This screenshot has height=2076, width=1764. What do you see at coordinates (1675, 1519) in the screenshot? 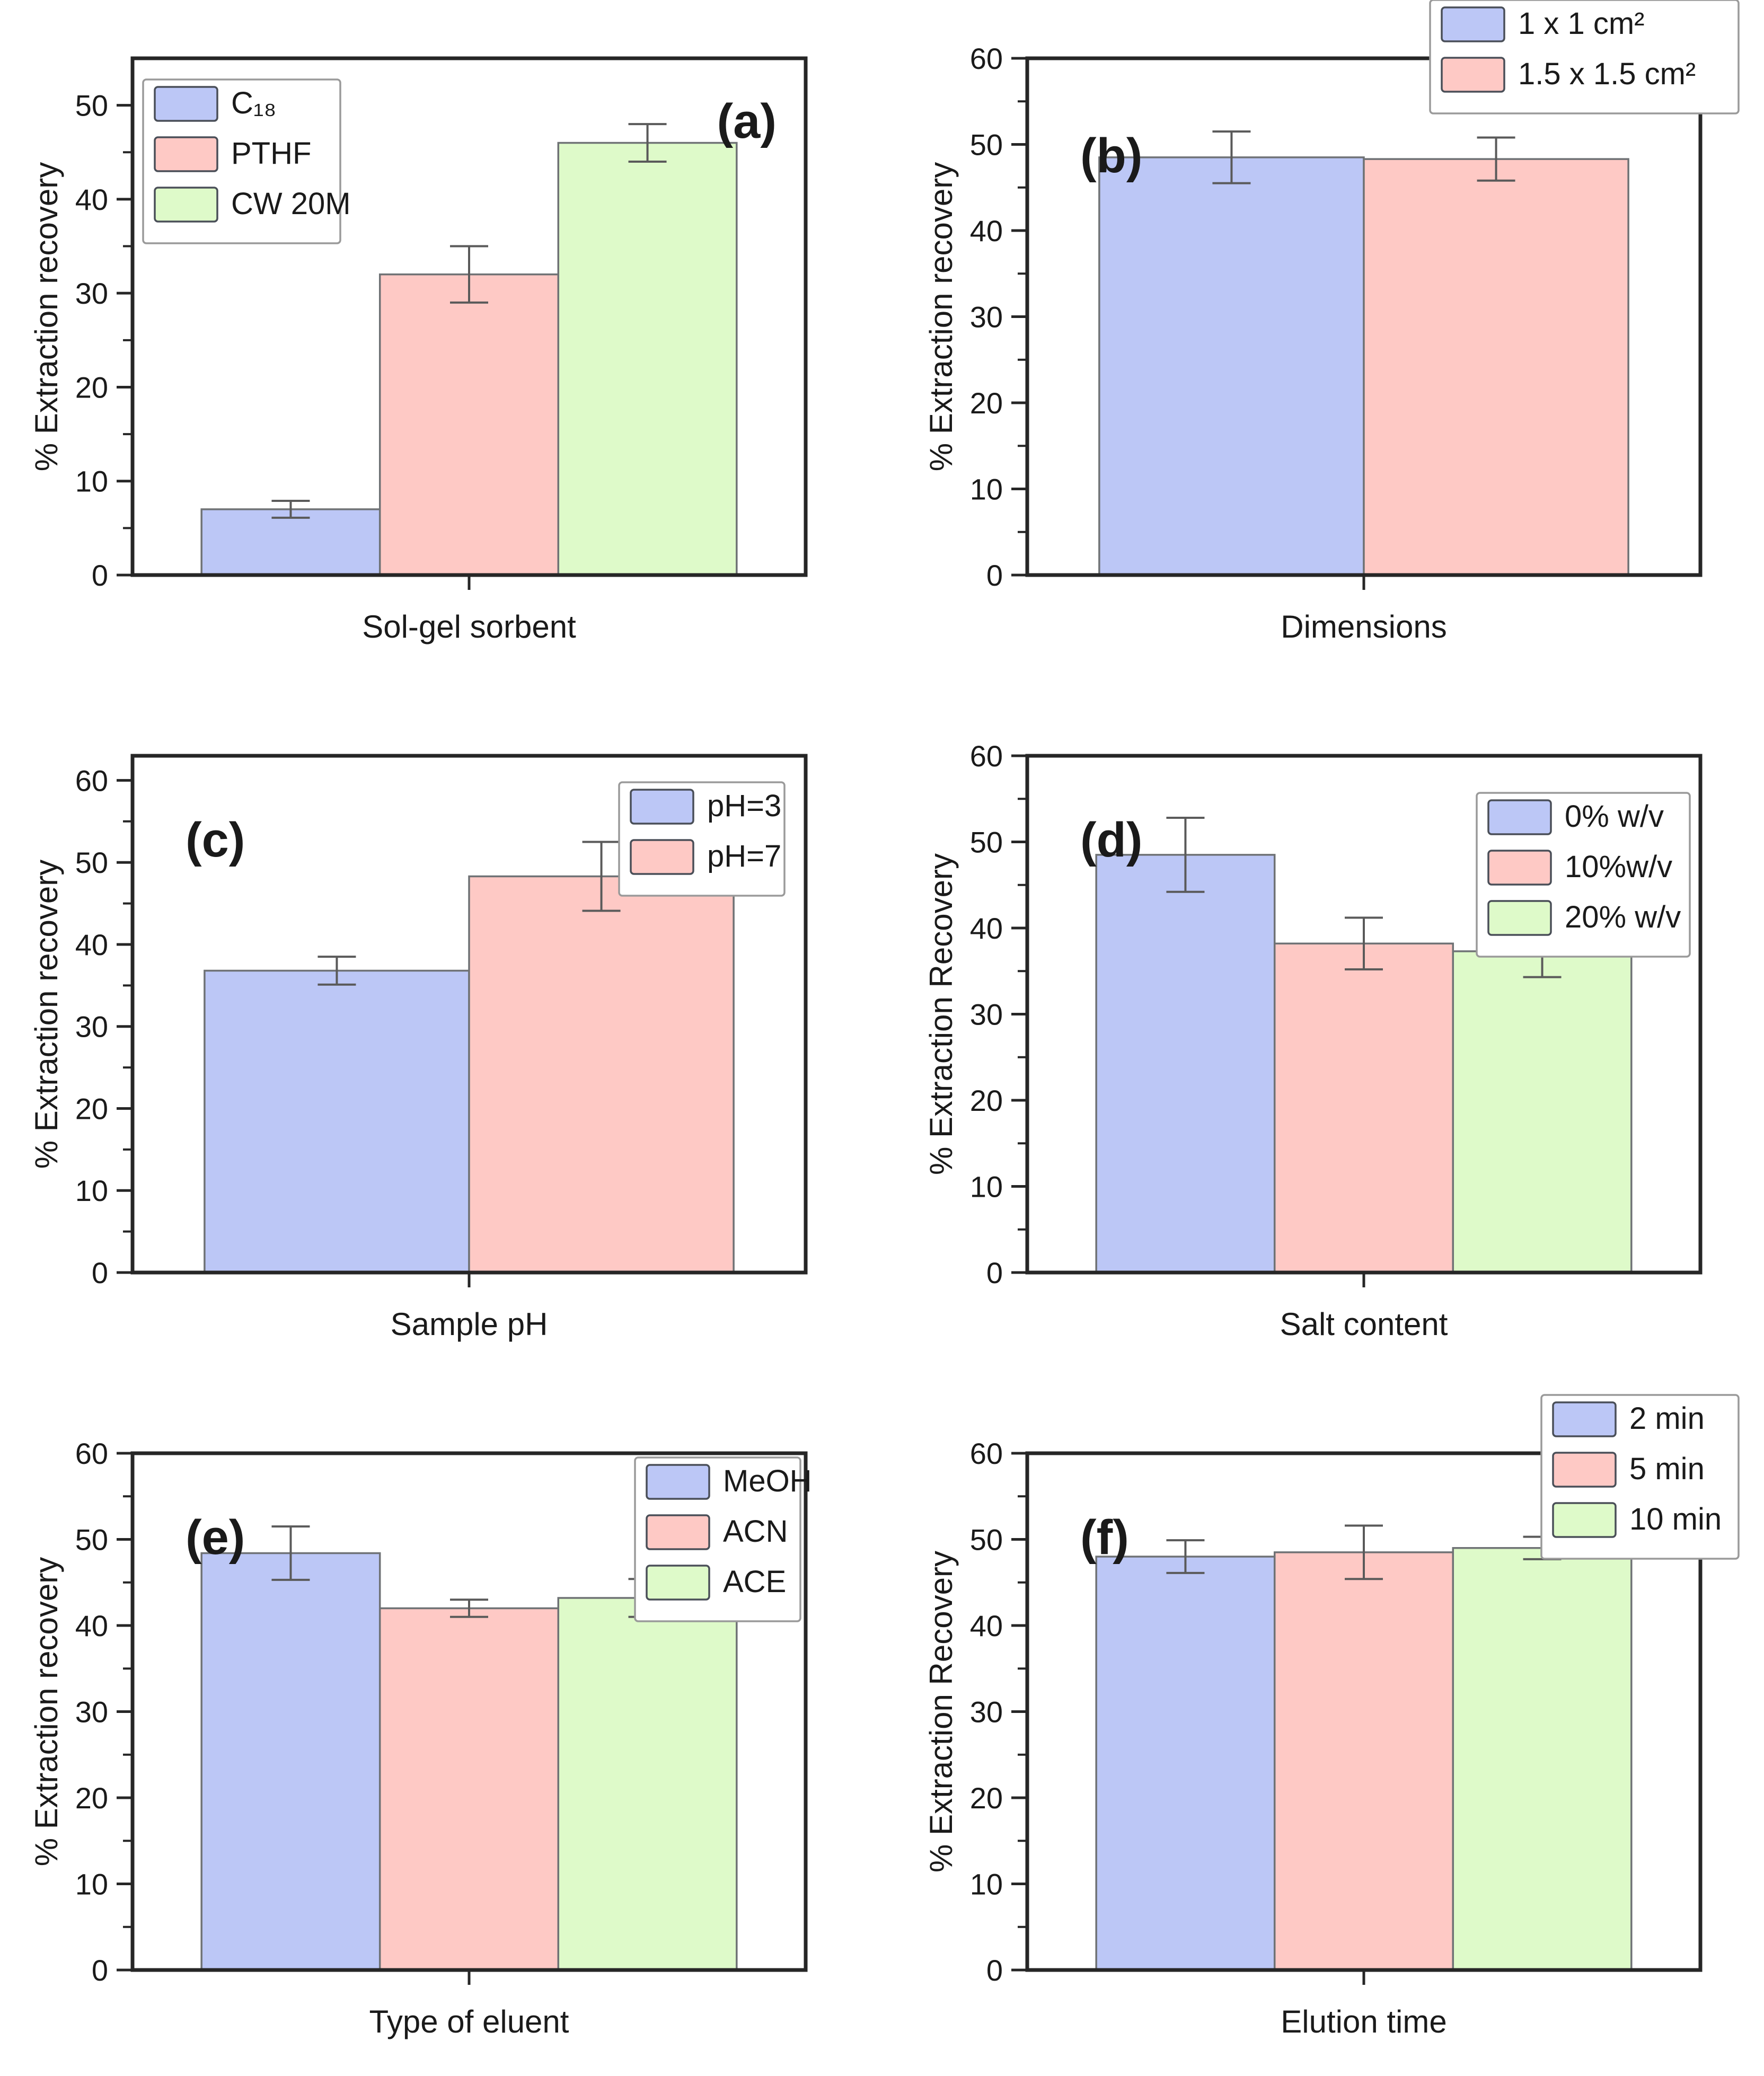
I see `legend-label: 10 min` at bounding box center [1675, 1519].